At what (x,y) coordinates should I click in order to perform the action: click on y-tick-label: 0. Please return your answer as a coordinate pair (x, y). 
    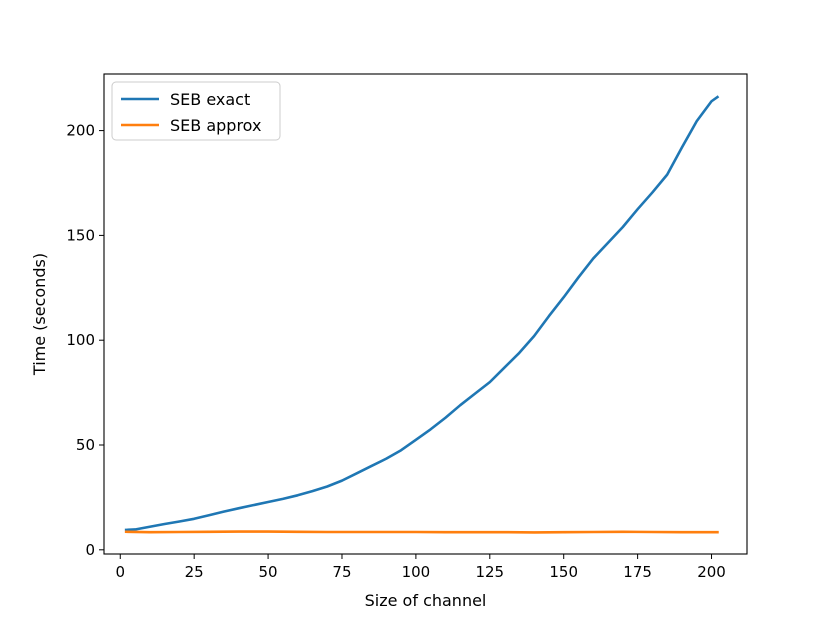
    Looking at the image, I should click on (90, 550).